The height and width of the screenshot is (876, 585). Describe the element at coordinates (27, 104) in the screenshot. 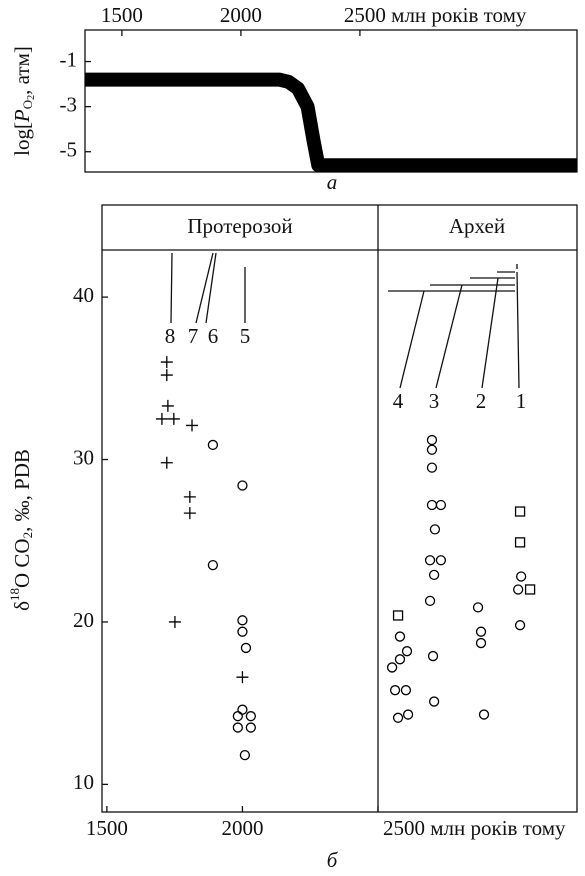

I see `label-part: O` at that location.